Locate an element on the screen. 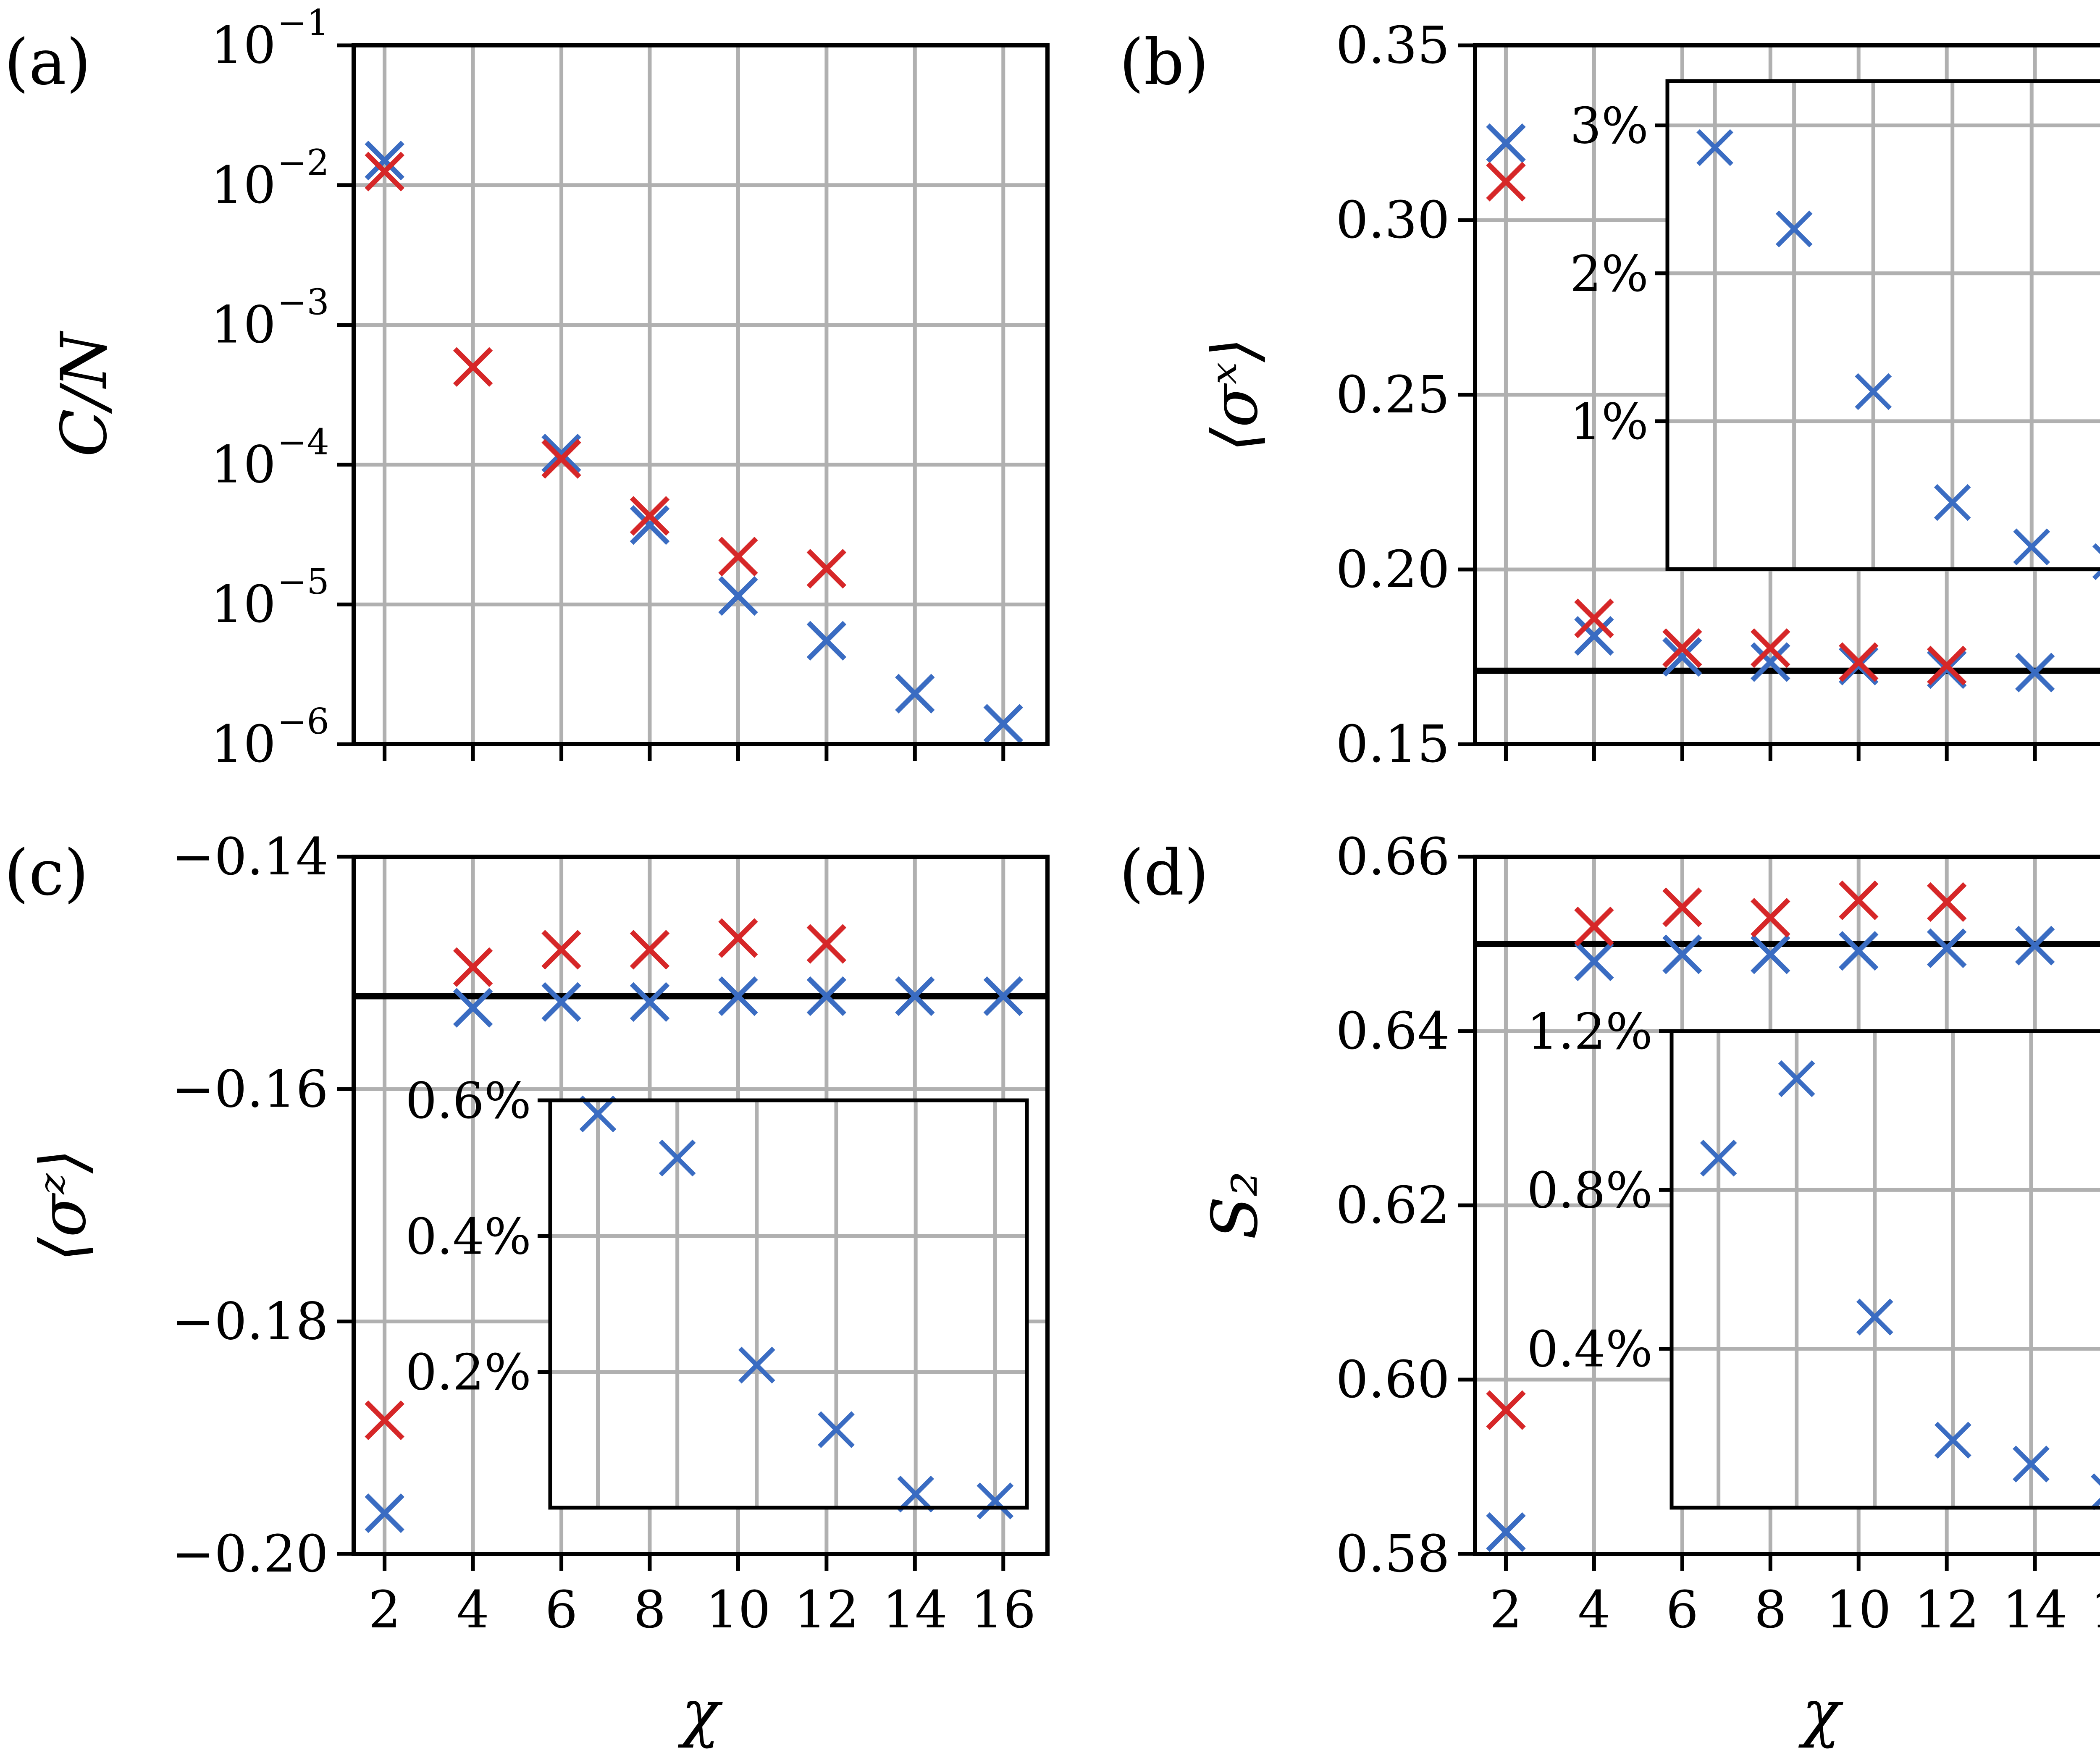 The width and height of the screenshot is (2100, 1758). y-tick-exponent: −5 is located at coordinates (303, 581).